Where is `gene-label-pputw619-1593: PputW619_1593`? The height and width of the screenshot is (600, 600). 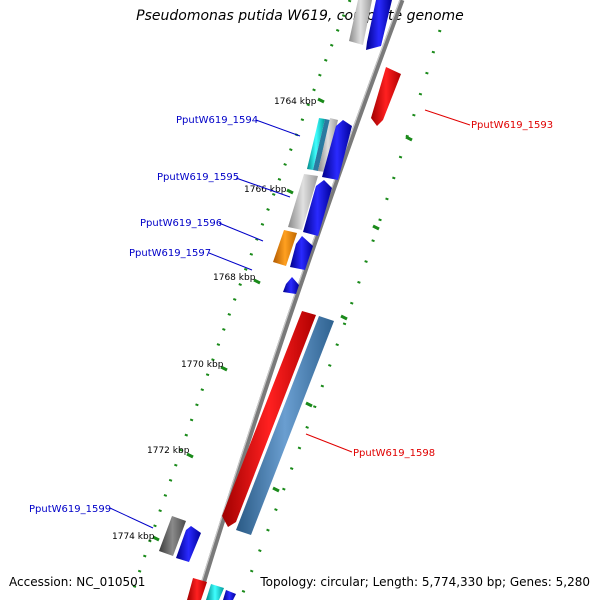 gene-label-pputw619-1593: PputW619_1593 is located at coordinates (512, 125).